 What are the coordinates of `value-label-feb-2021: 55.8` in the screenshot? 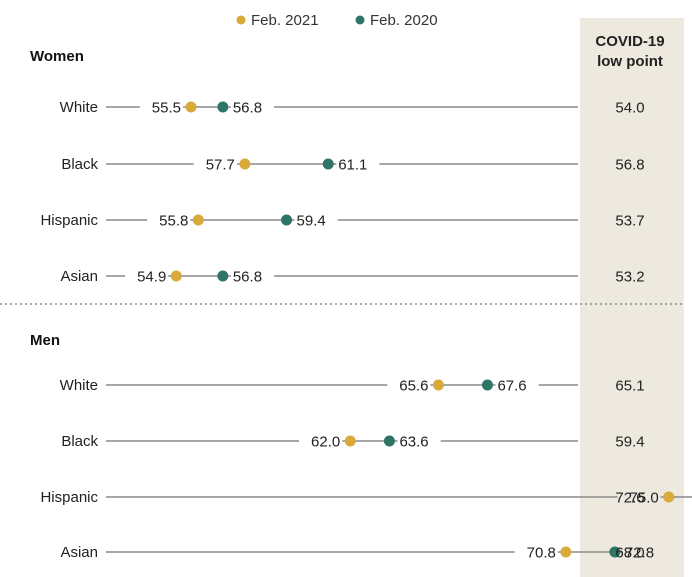 It's located at (173, 221).